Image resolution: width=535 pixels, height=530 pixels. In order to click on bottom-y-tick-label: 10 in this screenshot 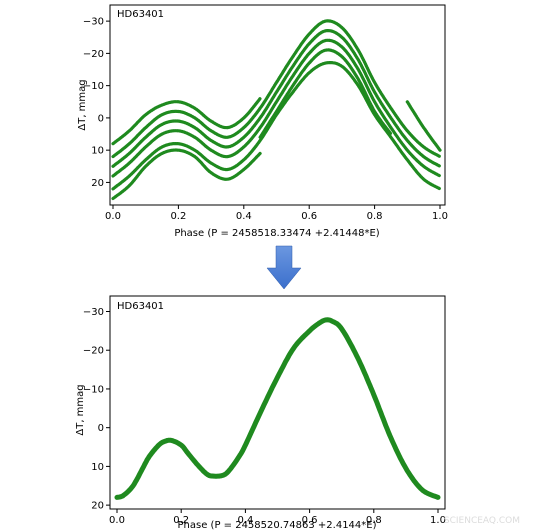, I will do `click(97, 467)`.